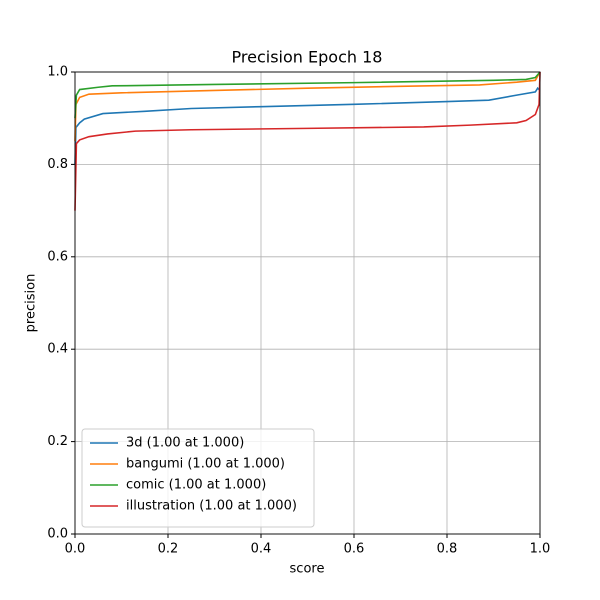  What do you see at coordinates (205, 464) in the screenshot?
I see `legend-label: bangumi (1.00 at 1.000)` at bounding box center [205, 464].